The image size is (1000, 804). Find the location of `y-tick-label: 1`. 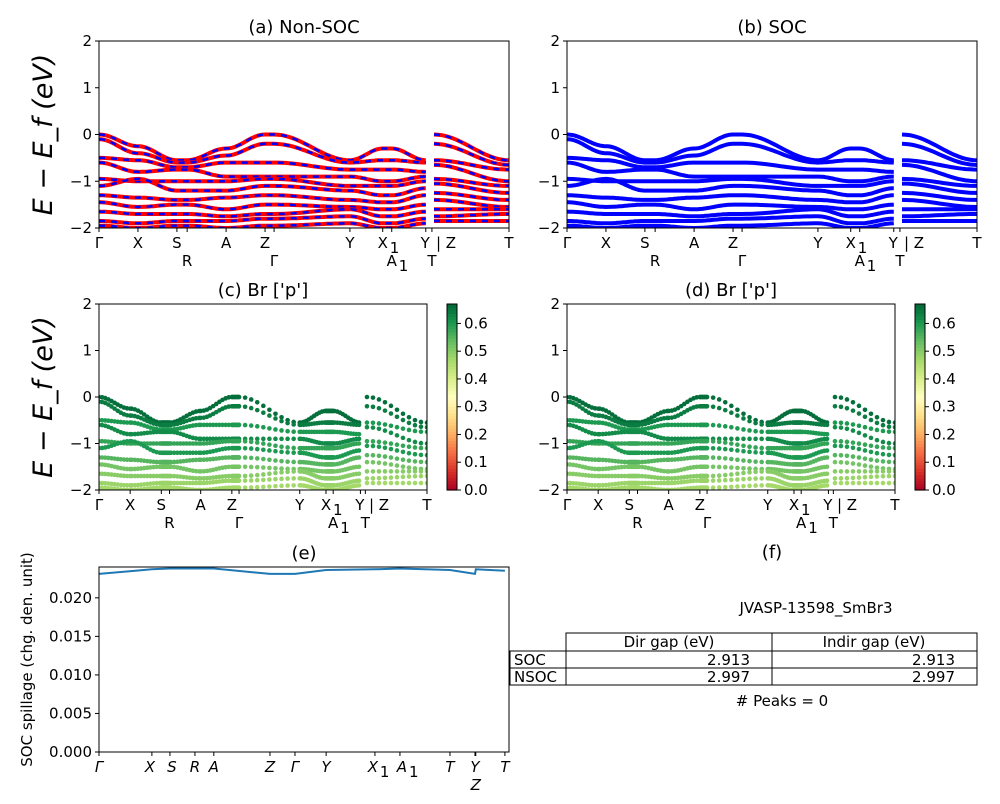

y-tick-label: 1 is located at coordinates (555, 351).